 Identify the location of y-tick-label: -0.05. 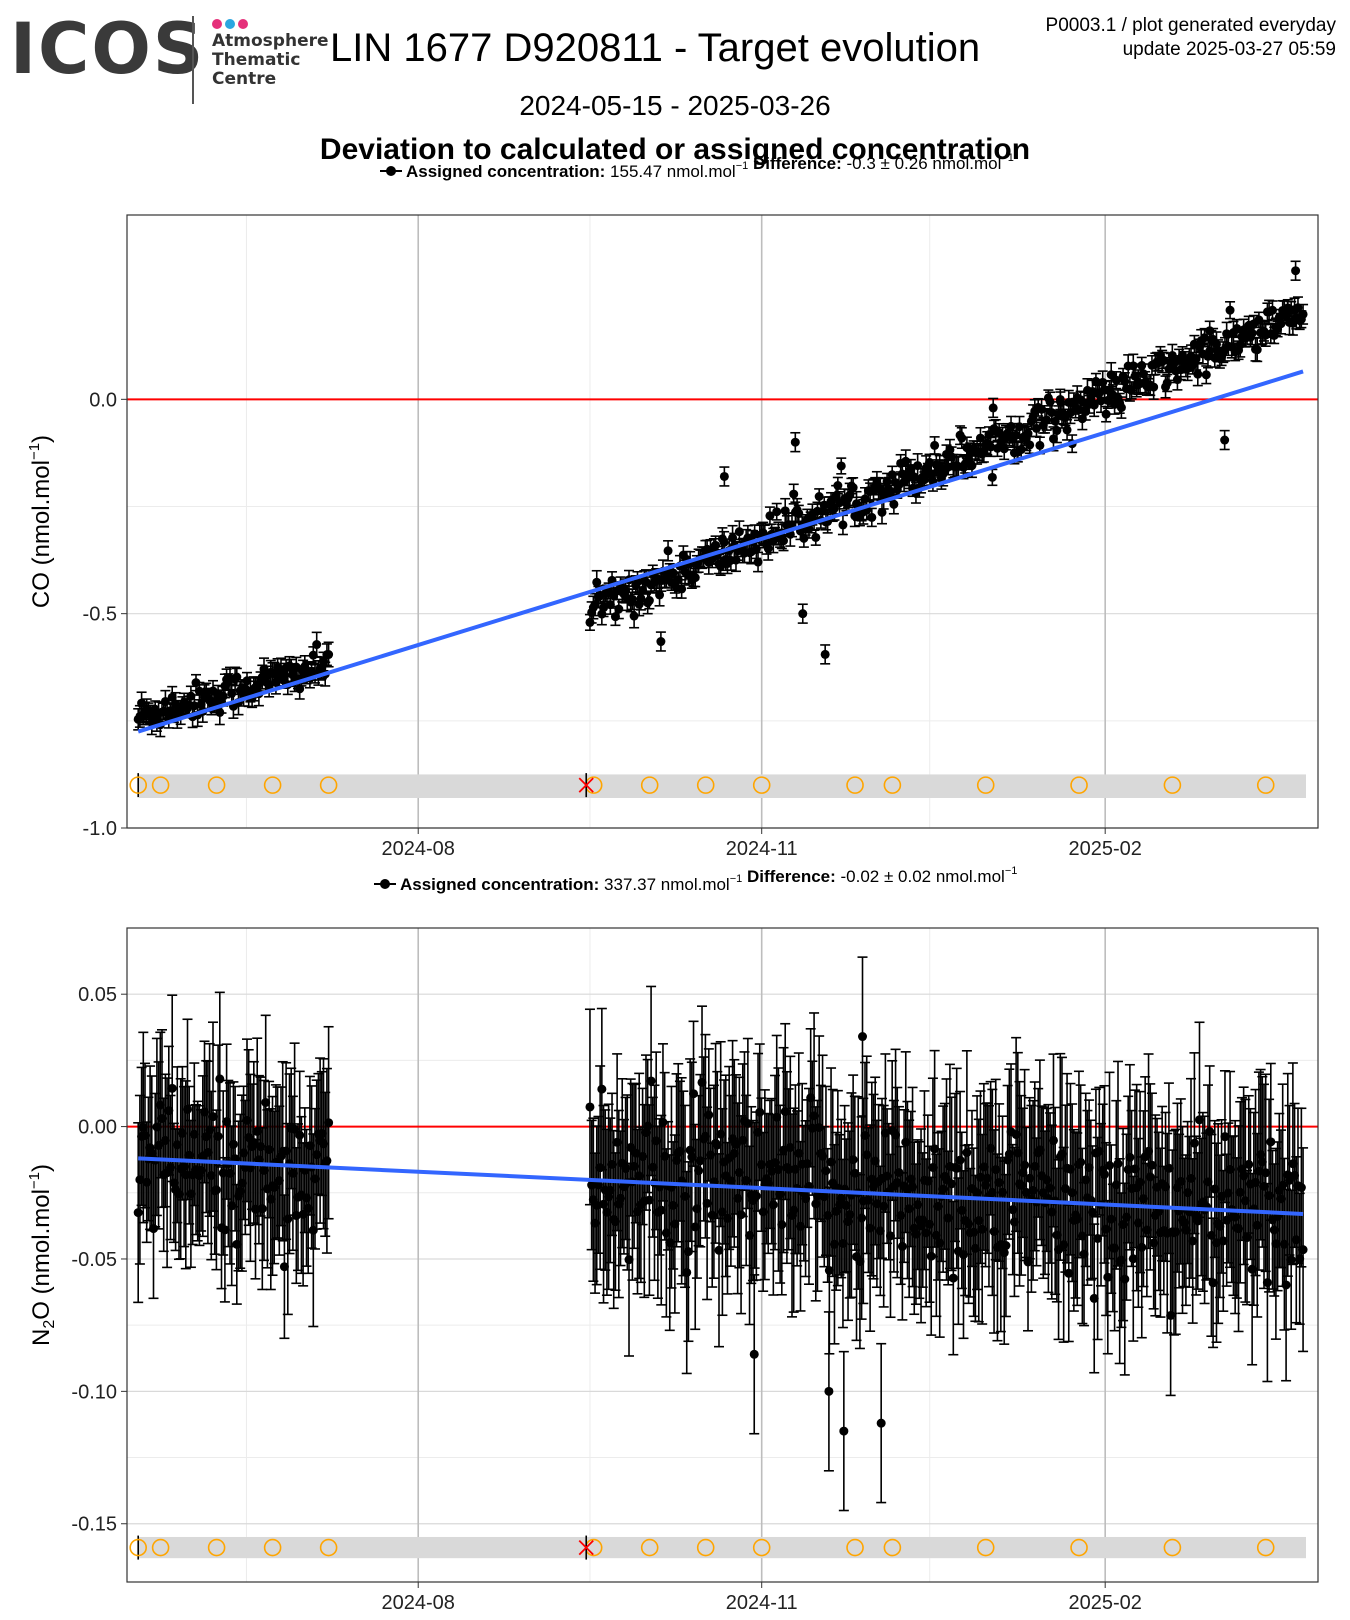
(94, 1260).